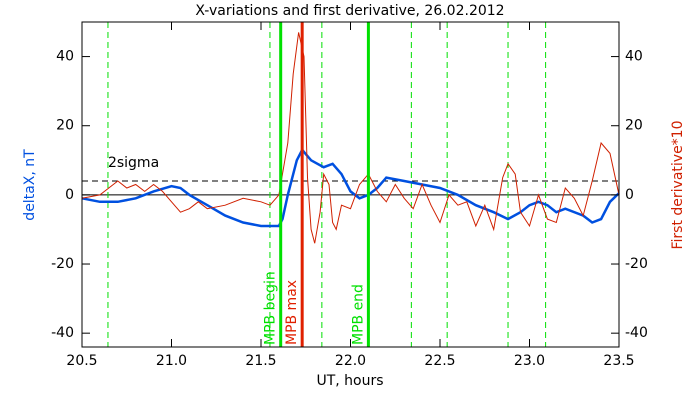 This screenshot has width=700, height=400. Describe the element at coordinates (618, 361) in the screenshot. I see `x-tick-label: 23.5` at that location.